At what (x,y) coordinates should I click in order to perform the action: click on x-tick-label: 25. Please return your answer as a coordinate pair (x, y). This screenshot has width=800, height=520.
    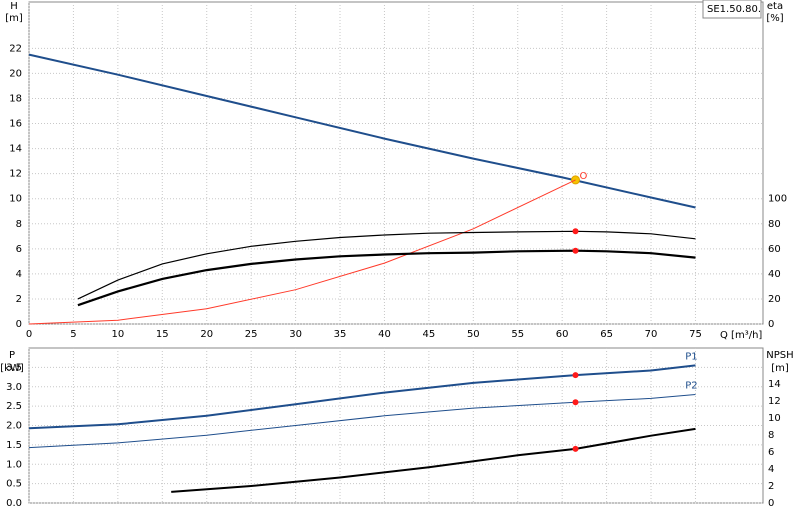
    Looking at the image, I should click on (251, 334).